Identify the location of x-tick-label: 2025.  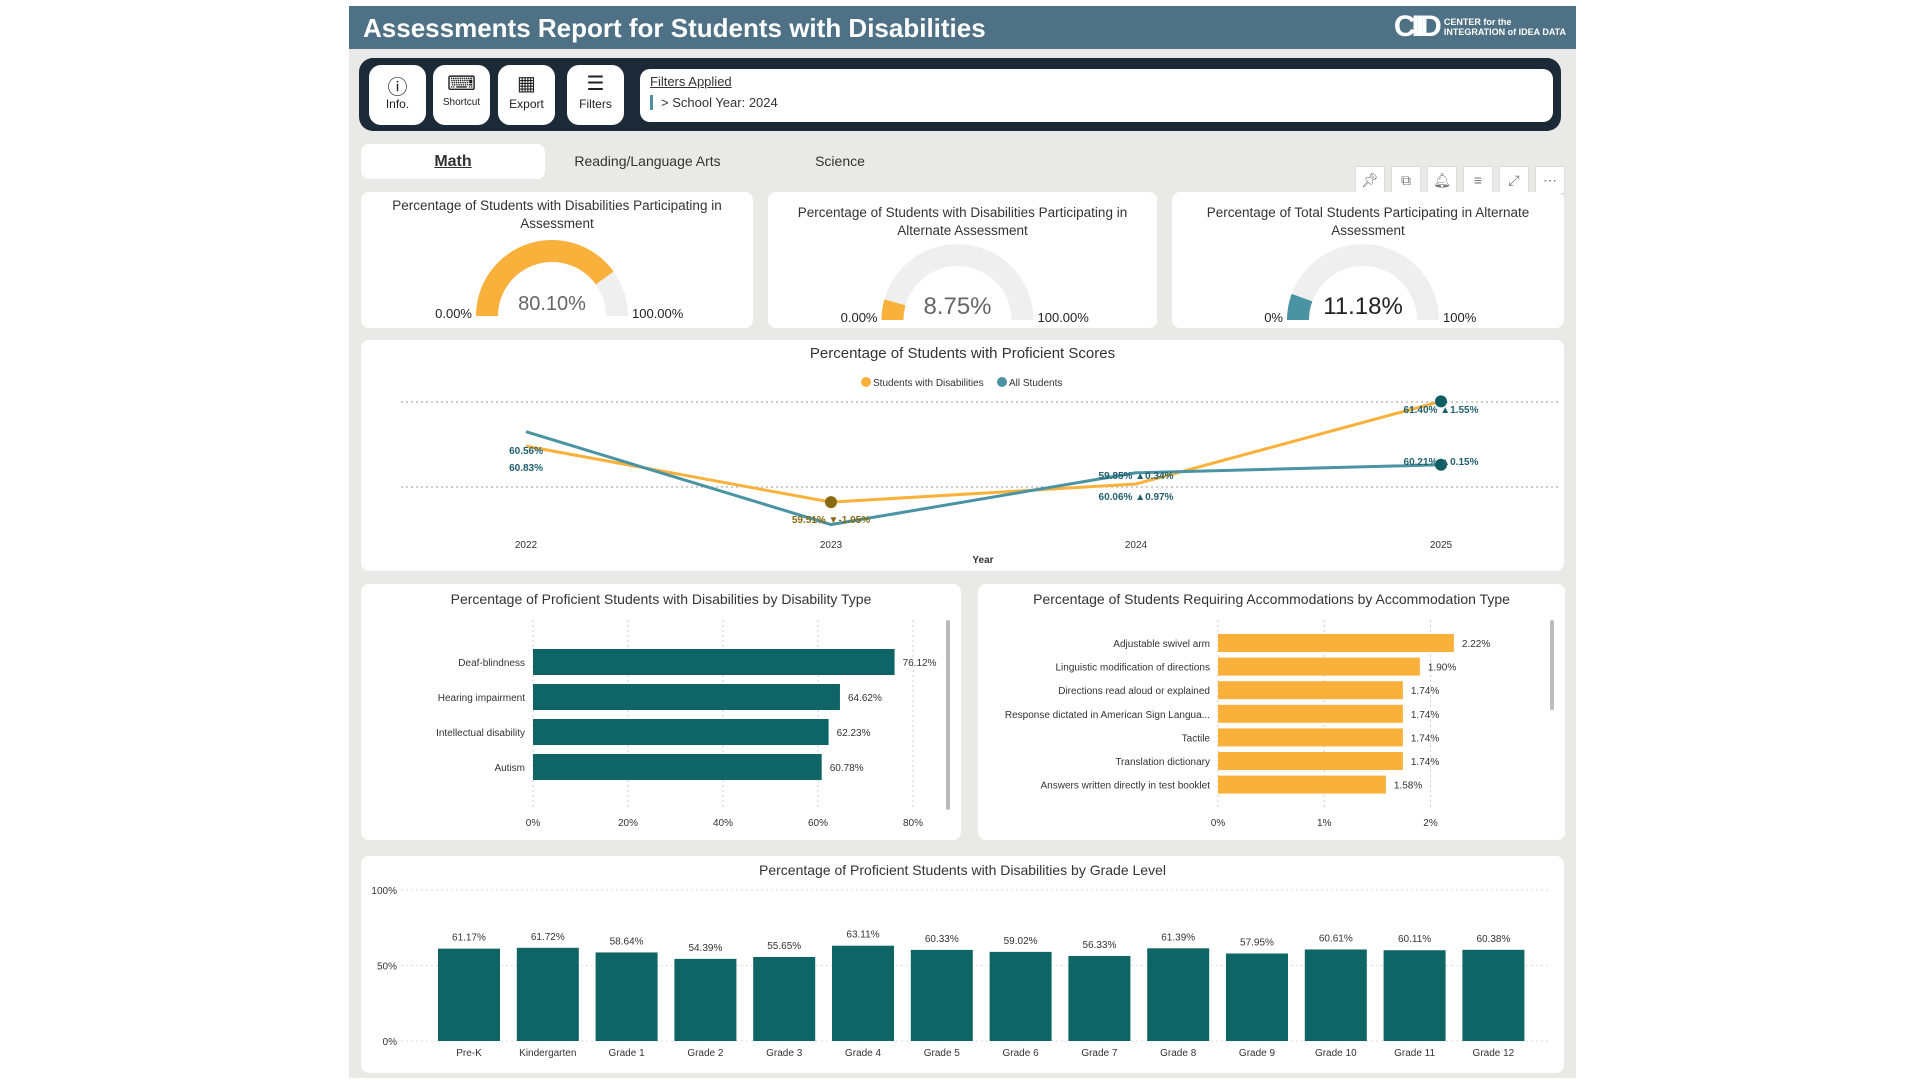
(1441, 545).